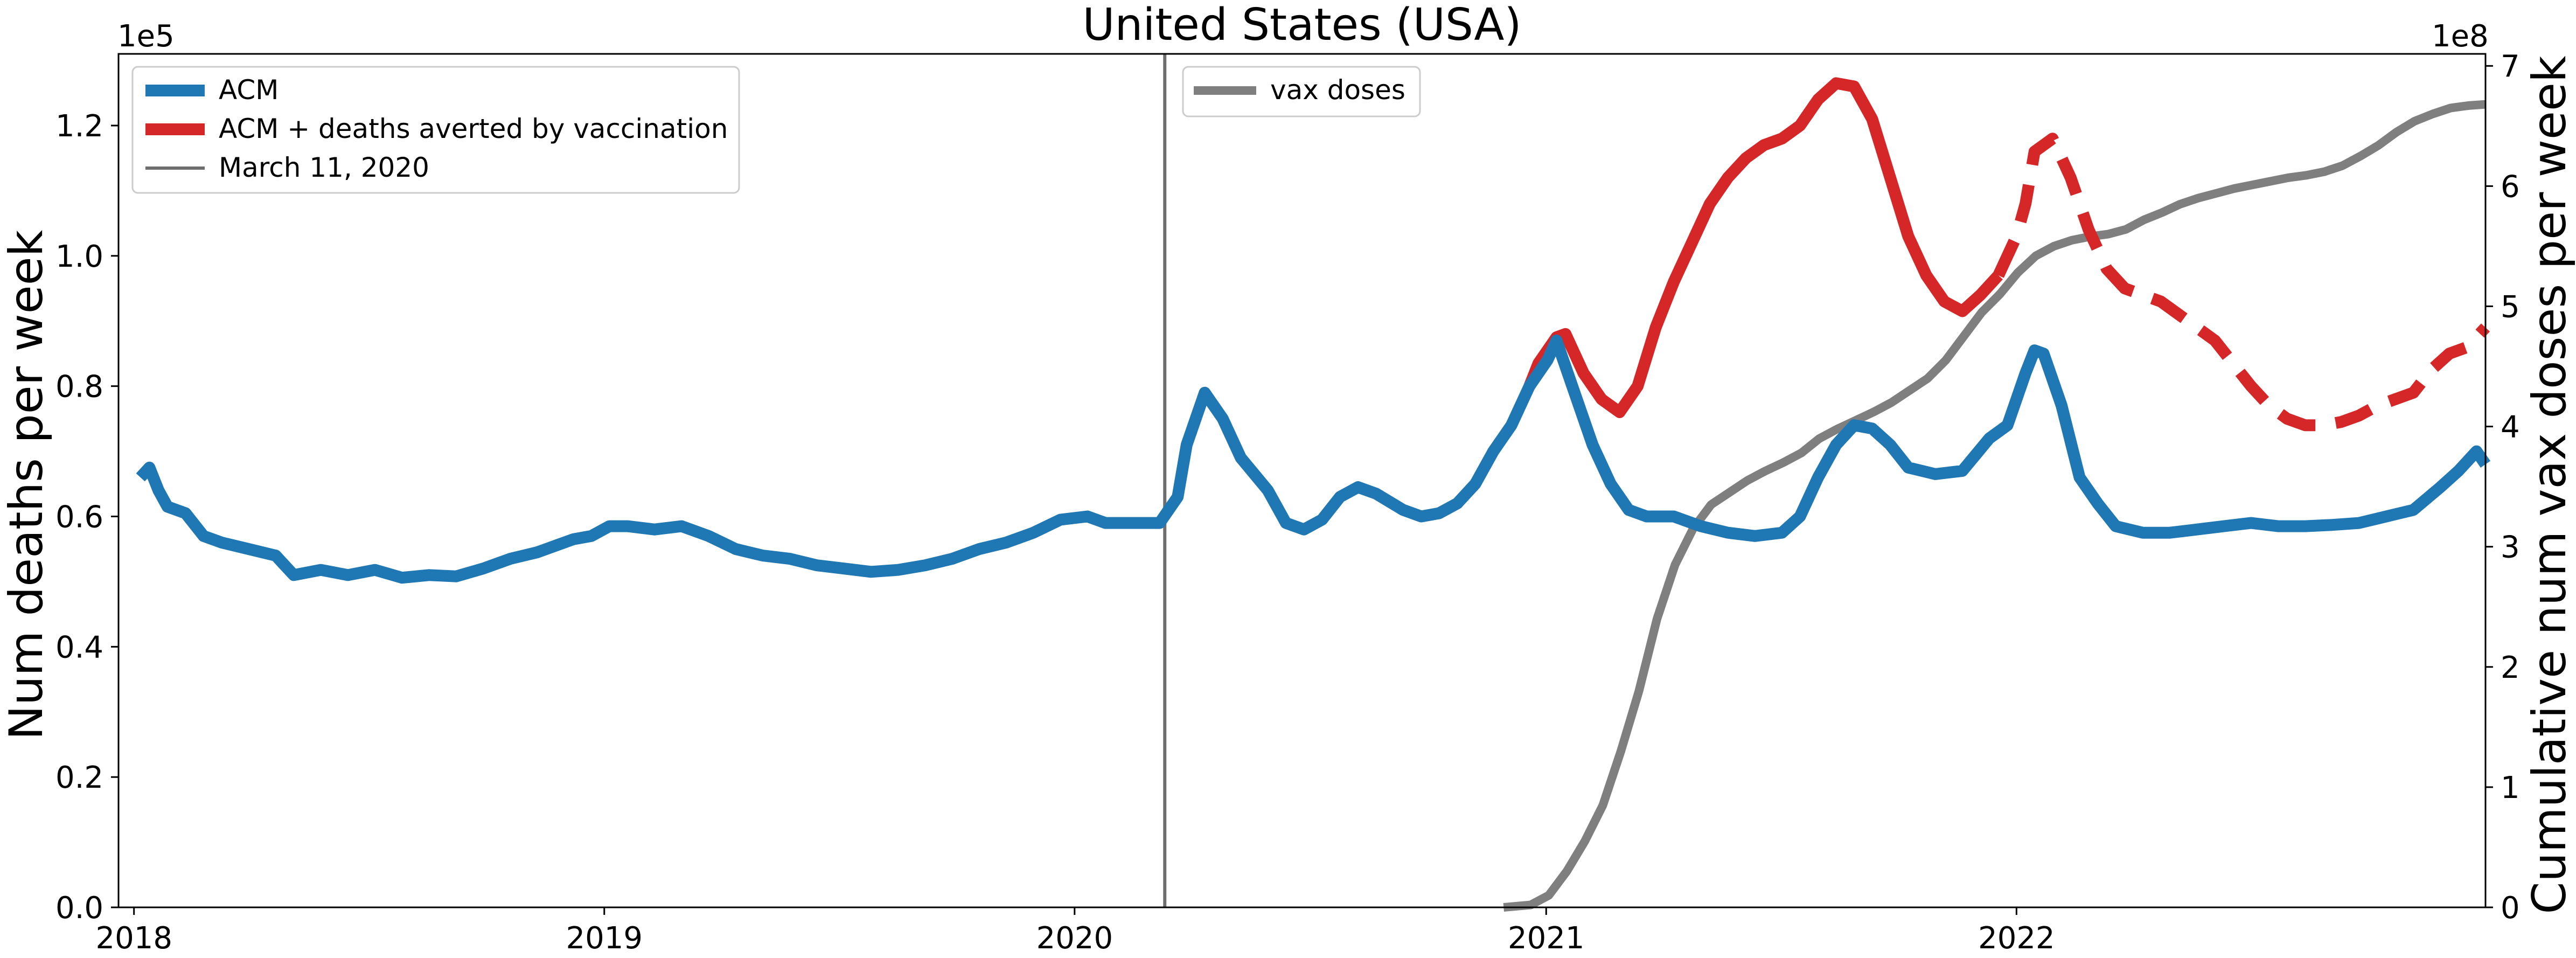 Image resolution: width=2576 pixels, height=958 pixels. Describe the element at coordinates (2242, 282) in the screenshot. I see `series-averted-dashed-line` at that location.